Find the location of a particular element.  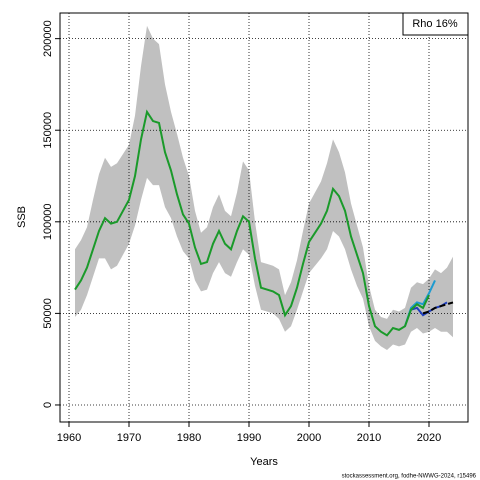

x-tick-label: 1970 is located at coordinates (129, 438).